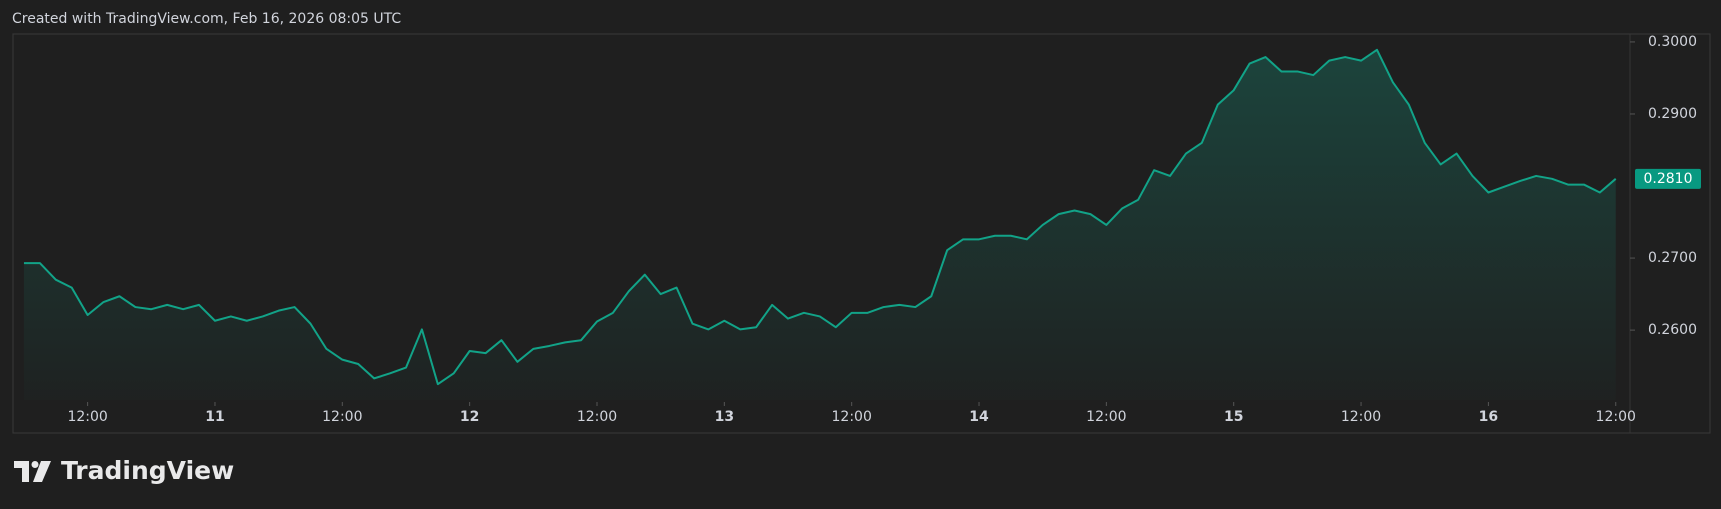 The width and height of the screenshot is (1721, 509). I want to click on y-tick-label: 0.2600, so click(1672, 330).